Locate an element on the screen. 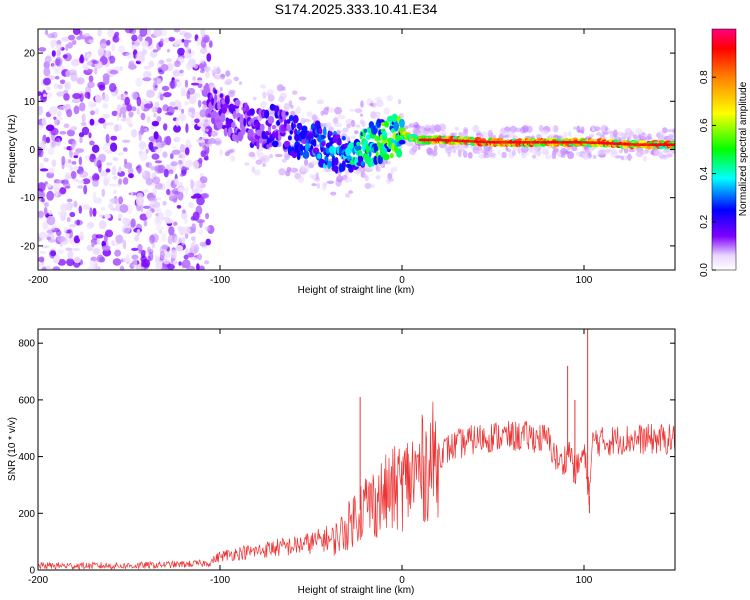 The height and width of the screenshot is (600, 750). x-tick-label: -200 is located at coordinates (38, 280).